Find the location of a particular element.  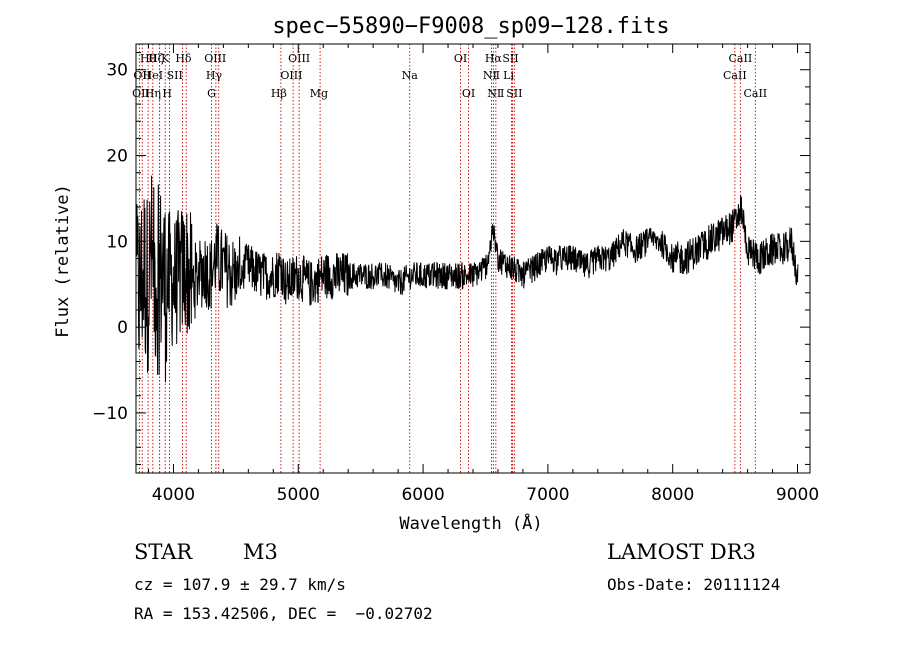

x-tick-label-2: 6000 is located at coordinates (422, 495).